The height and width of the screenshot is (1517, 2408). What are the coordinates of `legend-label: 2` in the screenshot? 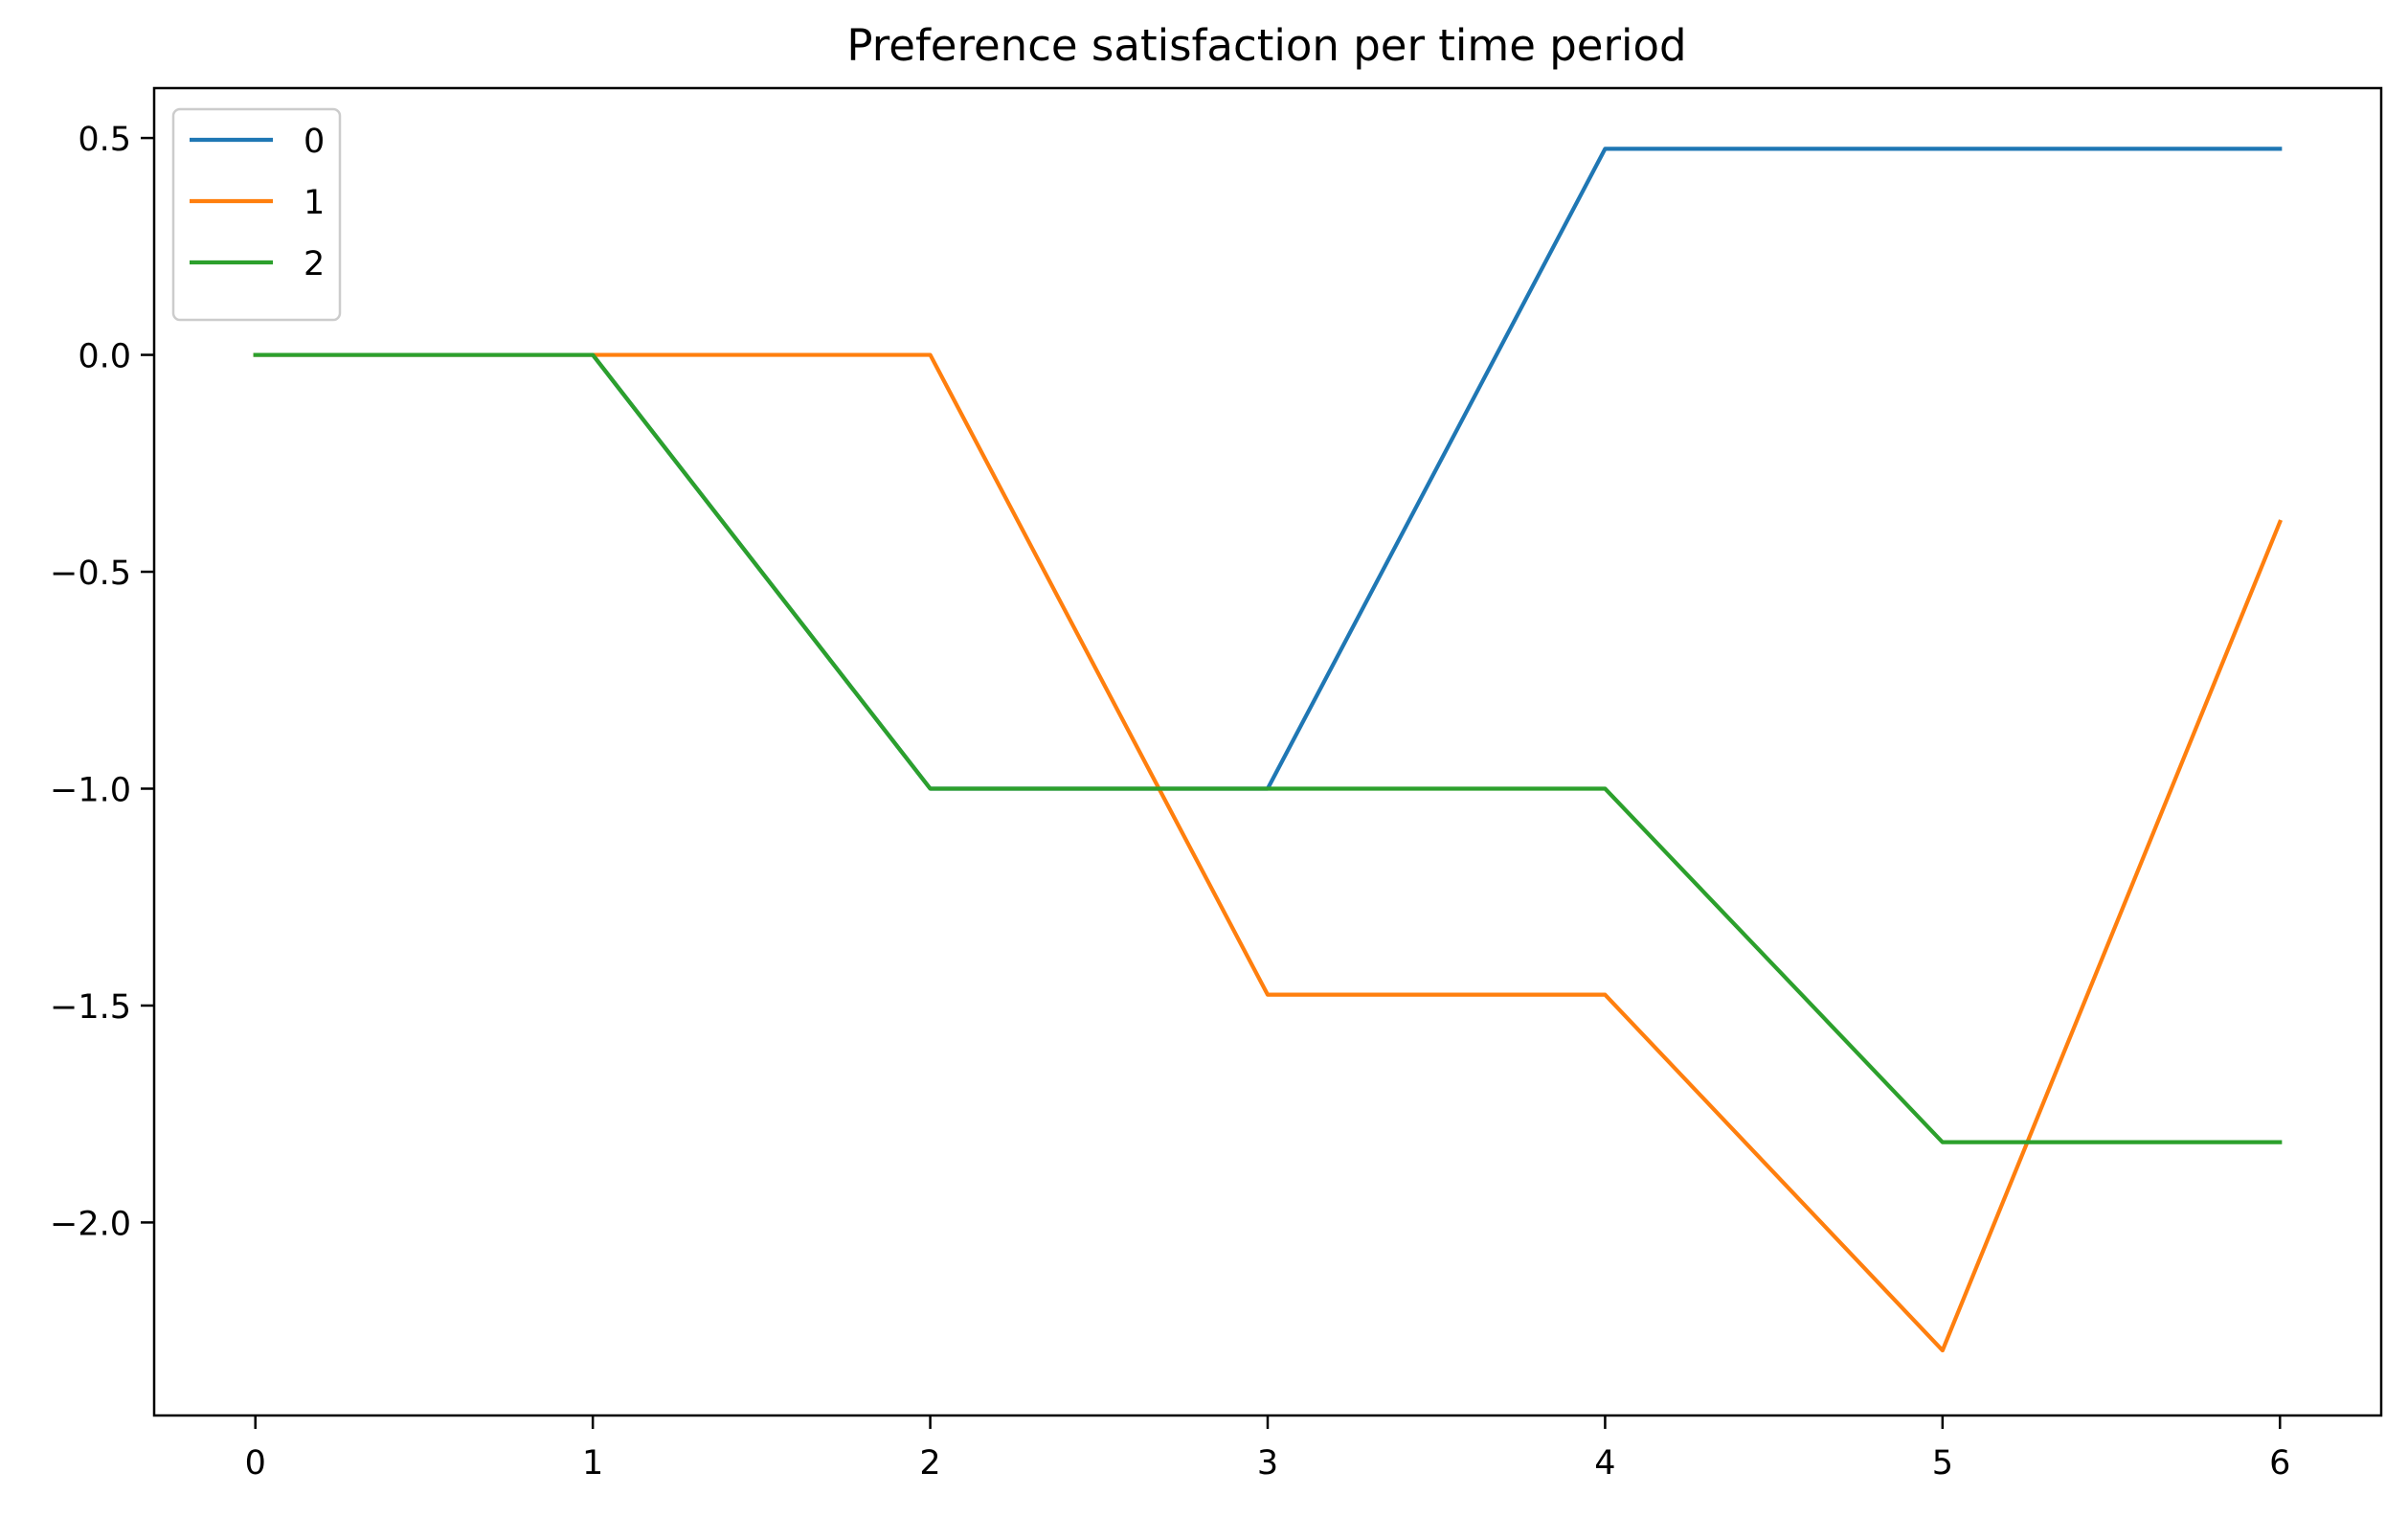 It's located at (315, 264).